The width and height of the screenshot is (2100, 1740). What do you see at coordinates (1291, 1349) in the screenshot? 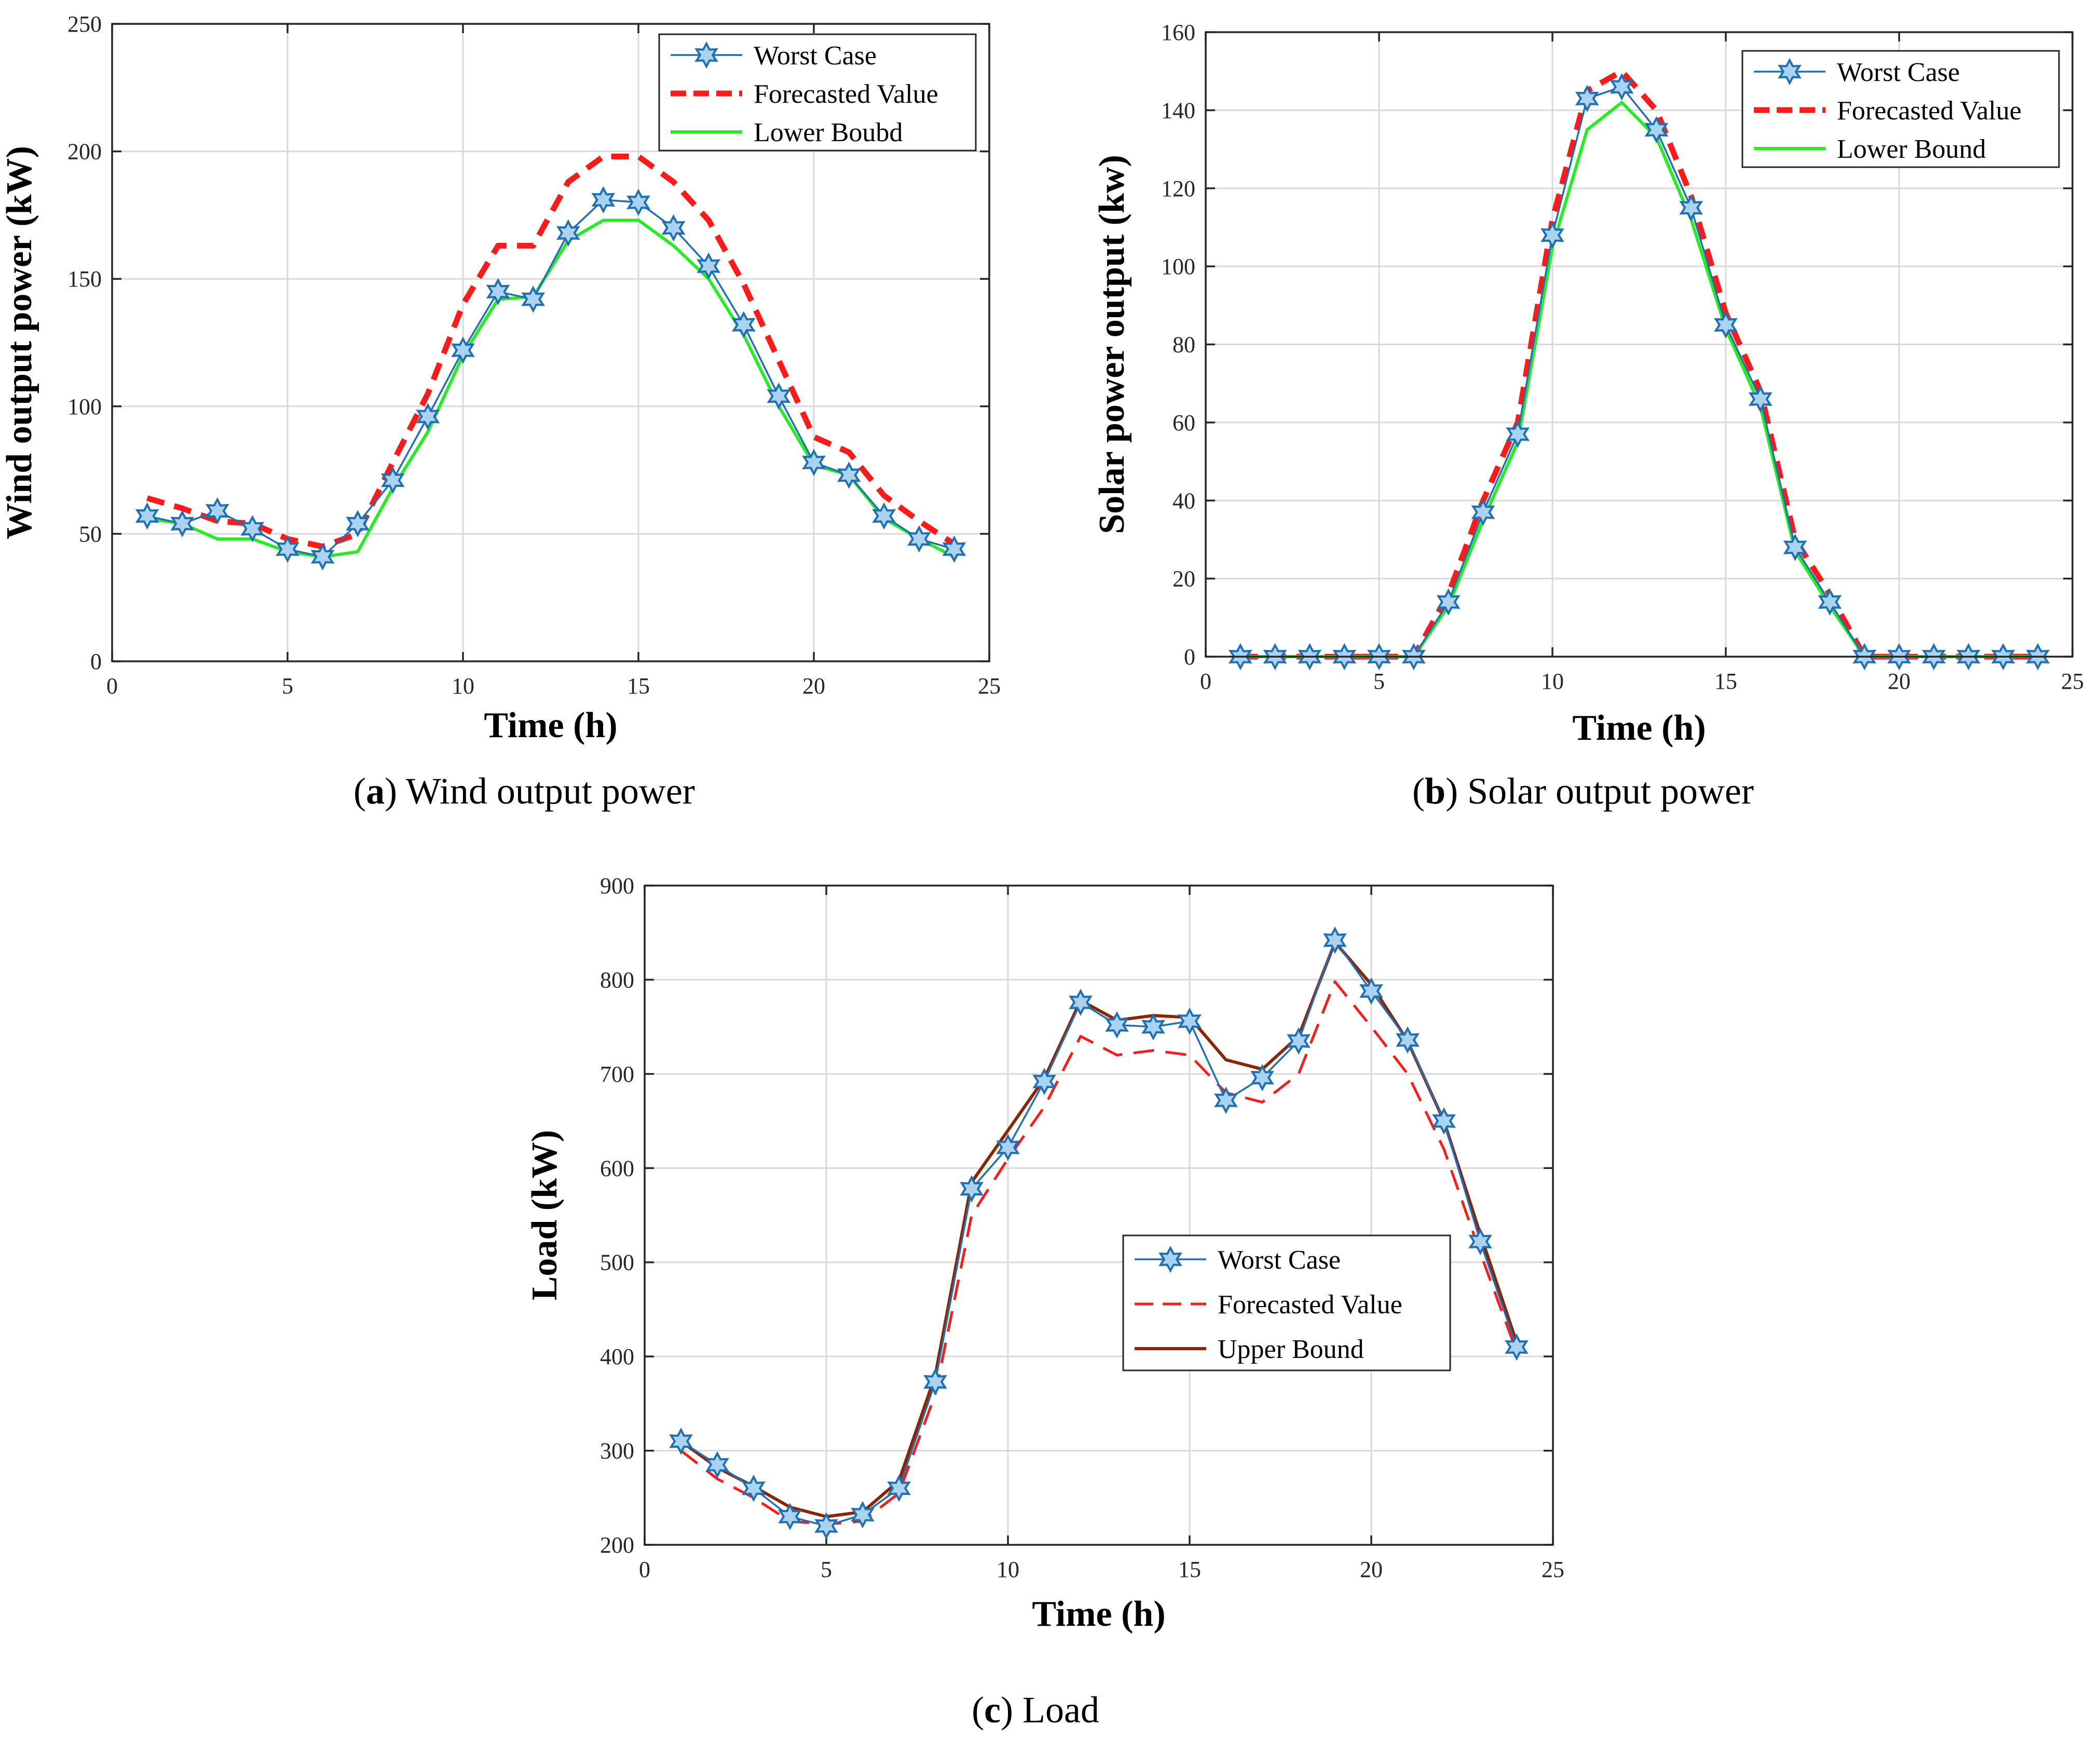
I see `legend-label: Upper Bound` at bounding box center [1291, 1349].